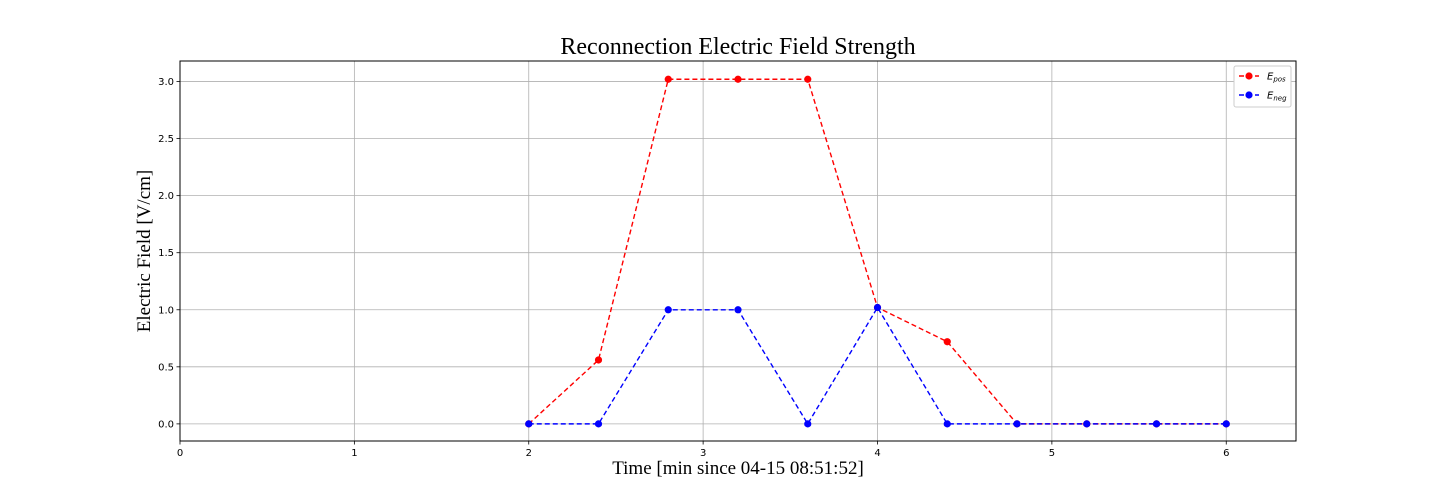 This screenshot has height=504, width=1440. I want to click on series-line-neg, so click(877, 366).